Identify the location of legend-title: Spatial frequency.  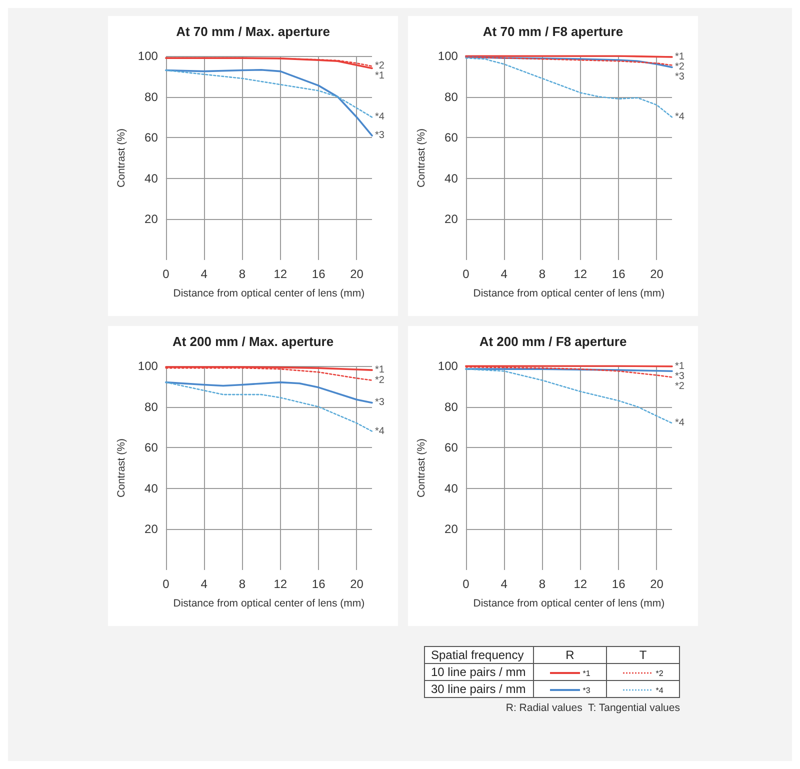
(479, 655).